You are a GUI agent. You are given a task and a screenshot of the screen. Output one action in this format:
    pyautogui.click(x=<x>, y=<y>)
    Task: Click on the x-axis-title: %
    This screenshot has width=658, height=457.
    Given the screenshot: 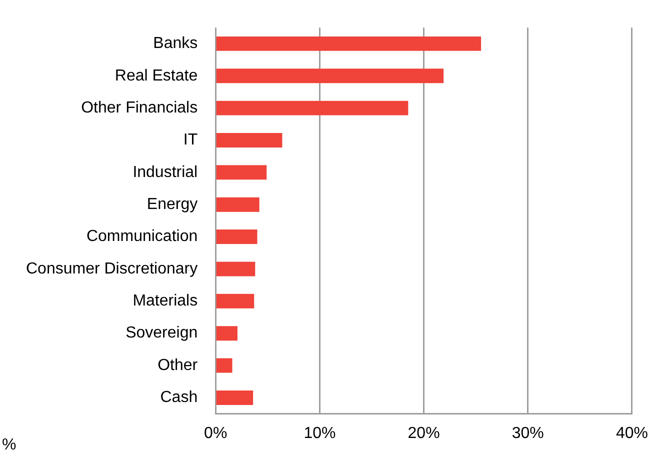 What is the action you would take?
    pyautogui.click(x=9, y=445)
    